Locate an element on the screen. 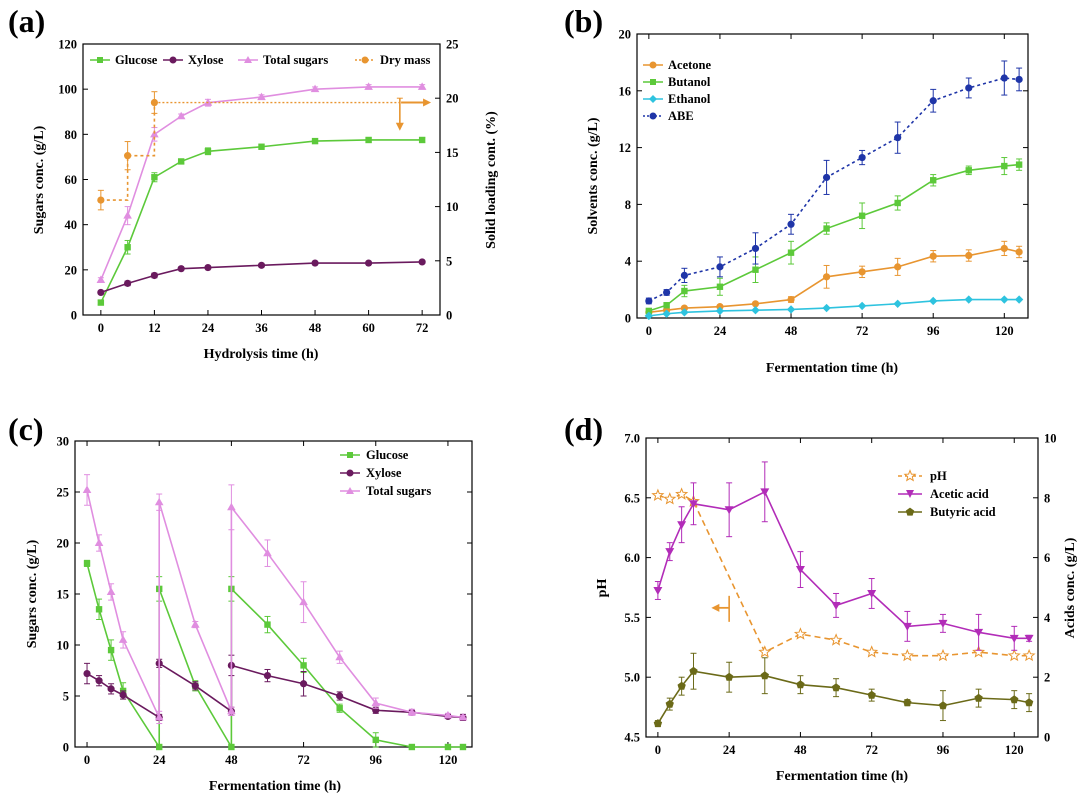  panel-c-ytick-label: 0 is located at coordinates (66, 748).